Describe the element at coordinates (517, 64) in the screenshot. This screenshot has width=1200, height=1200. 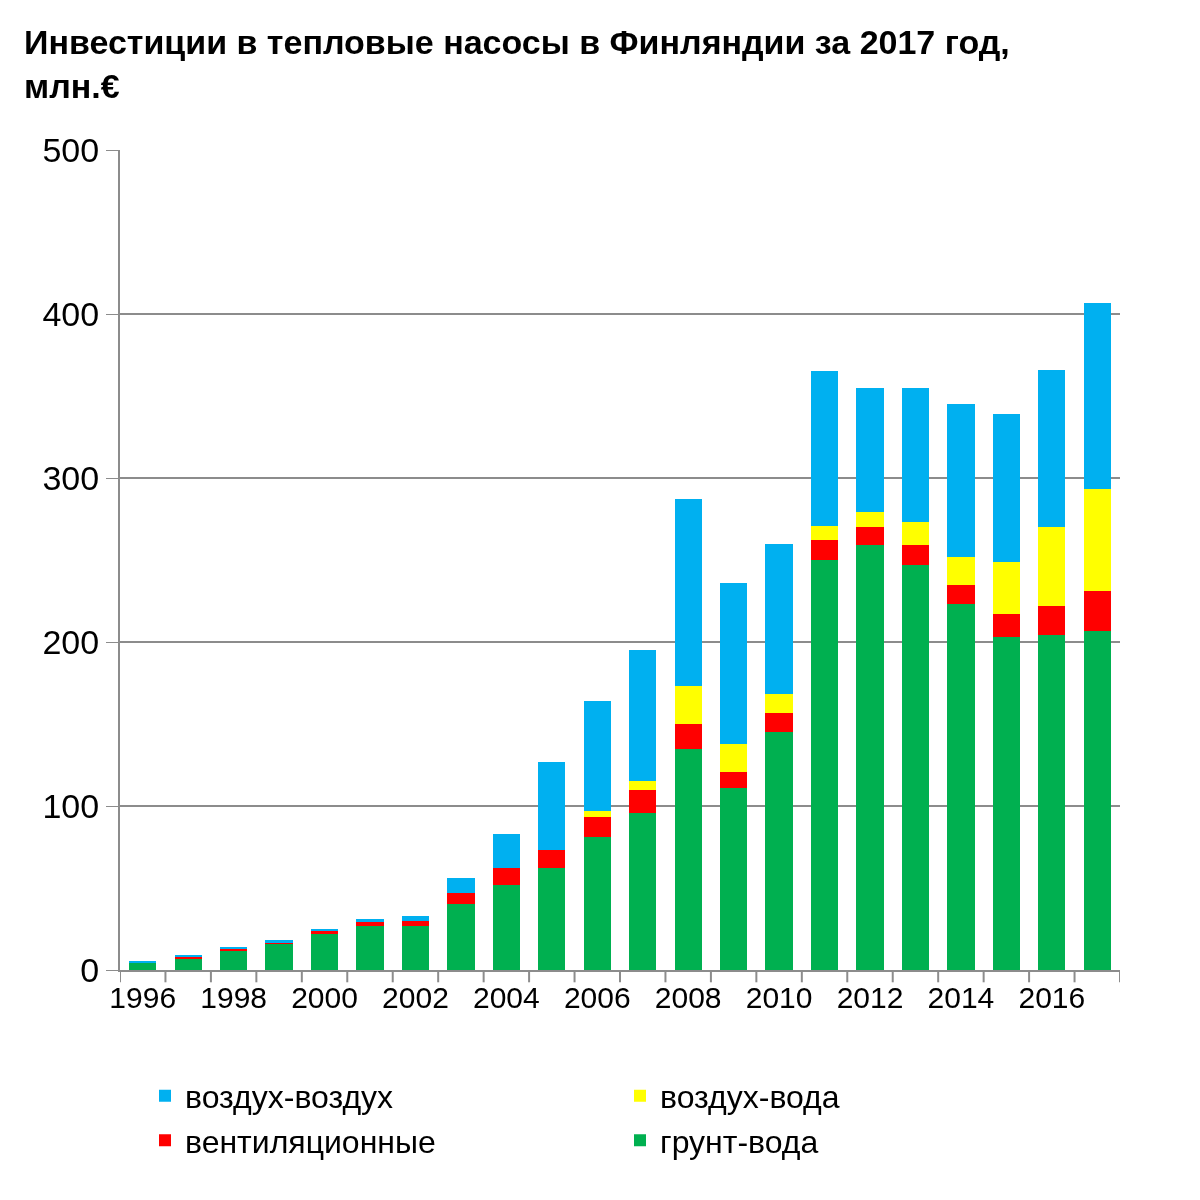
I see `chart-title: Инвестиции в тепловые насосы в Финляндии за 2017 год, млн.€` at that location.